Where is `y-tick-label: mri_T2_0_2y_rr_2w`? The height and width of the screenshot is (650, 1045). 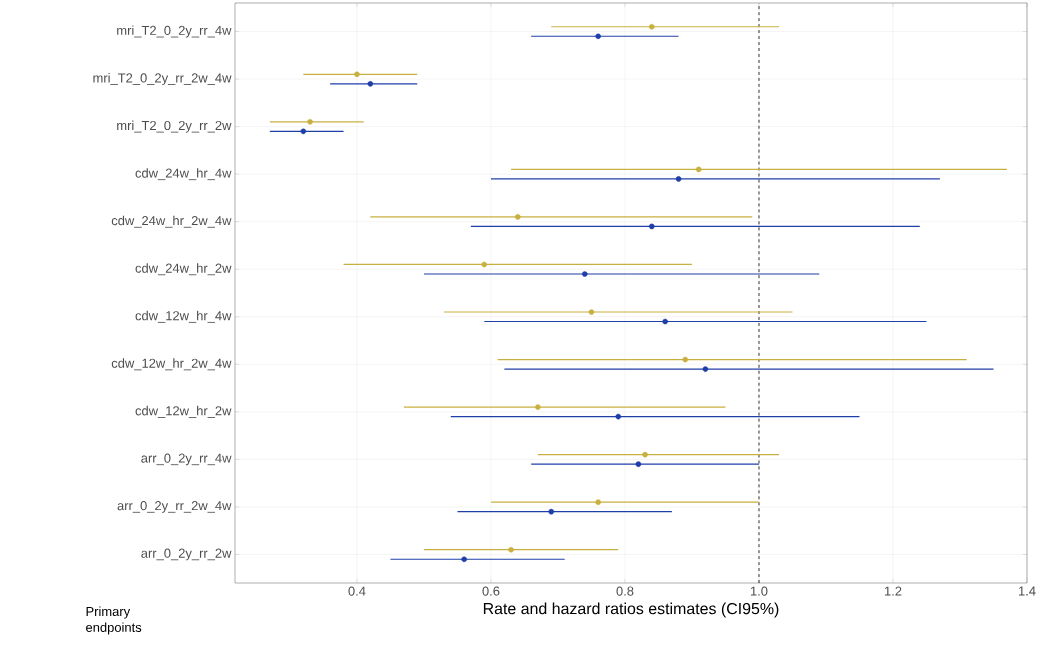
y-tick-label: mri_T2_0_2y_rr_2w is located at coordinates (174, 126).